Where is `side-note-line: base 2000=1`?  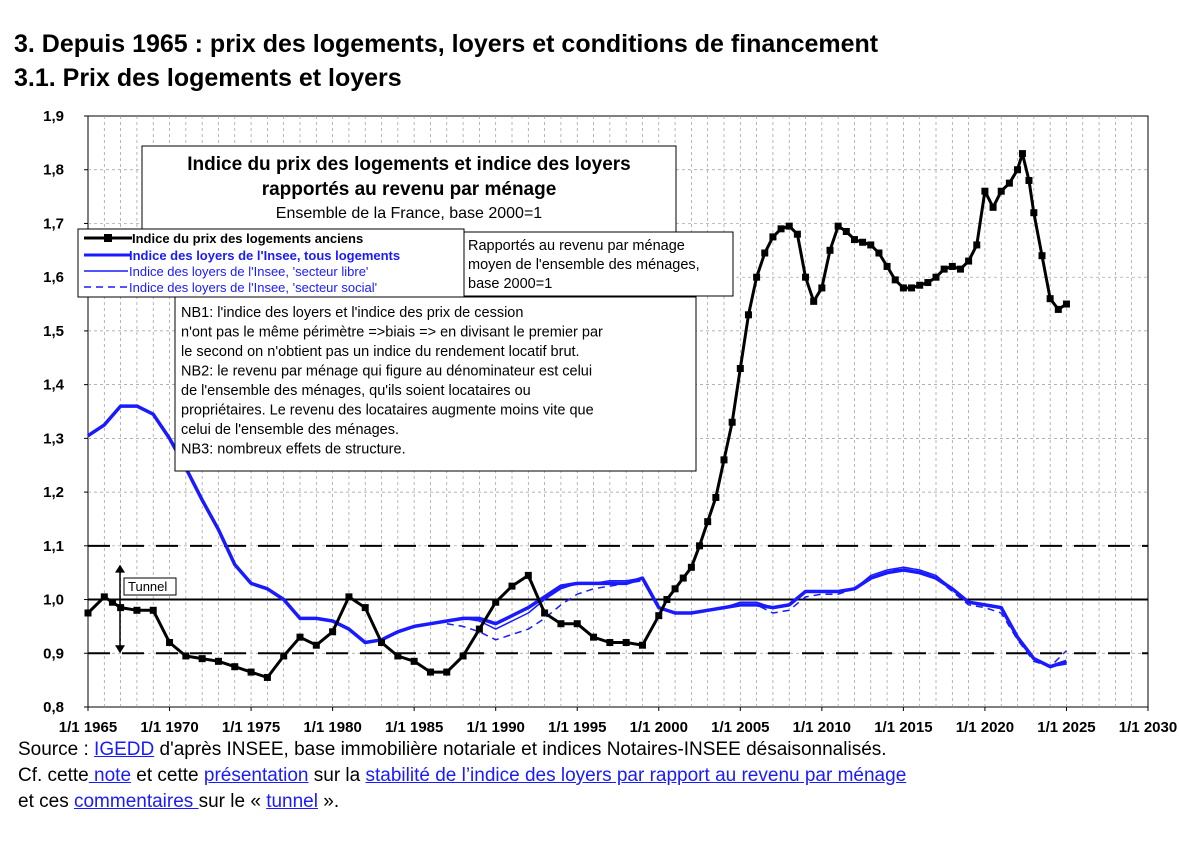 side-note-line: base 2000=1 is located at coordinates (510, 284).